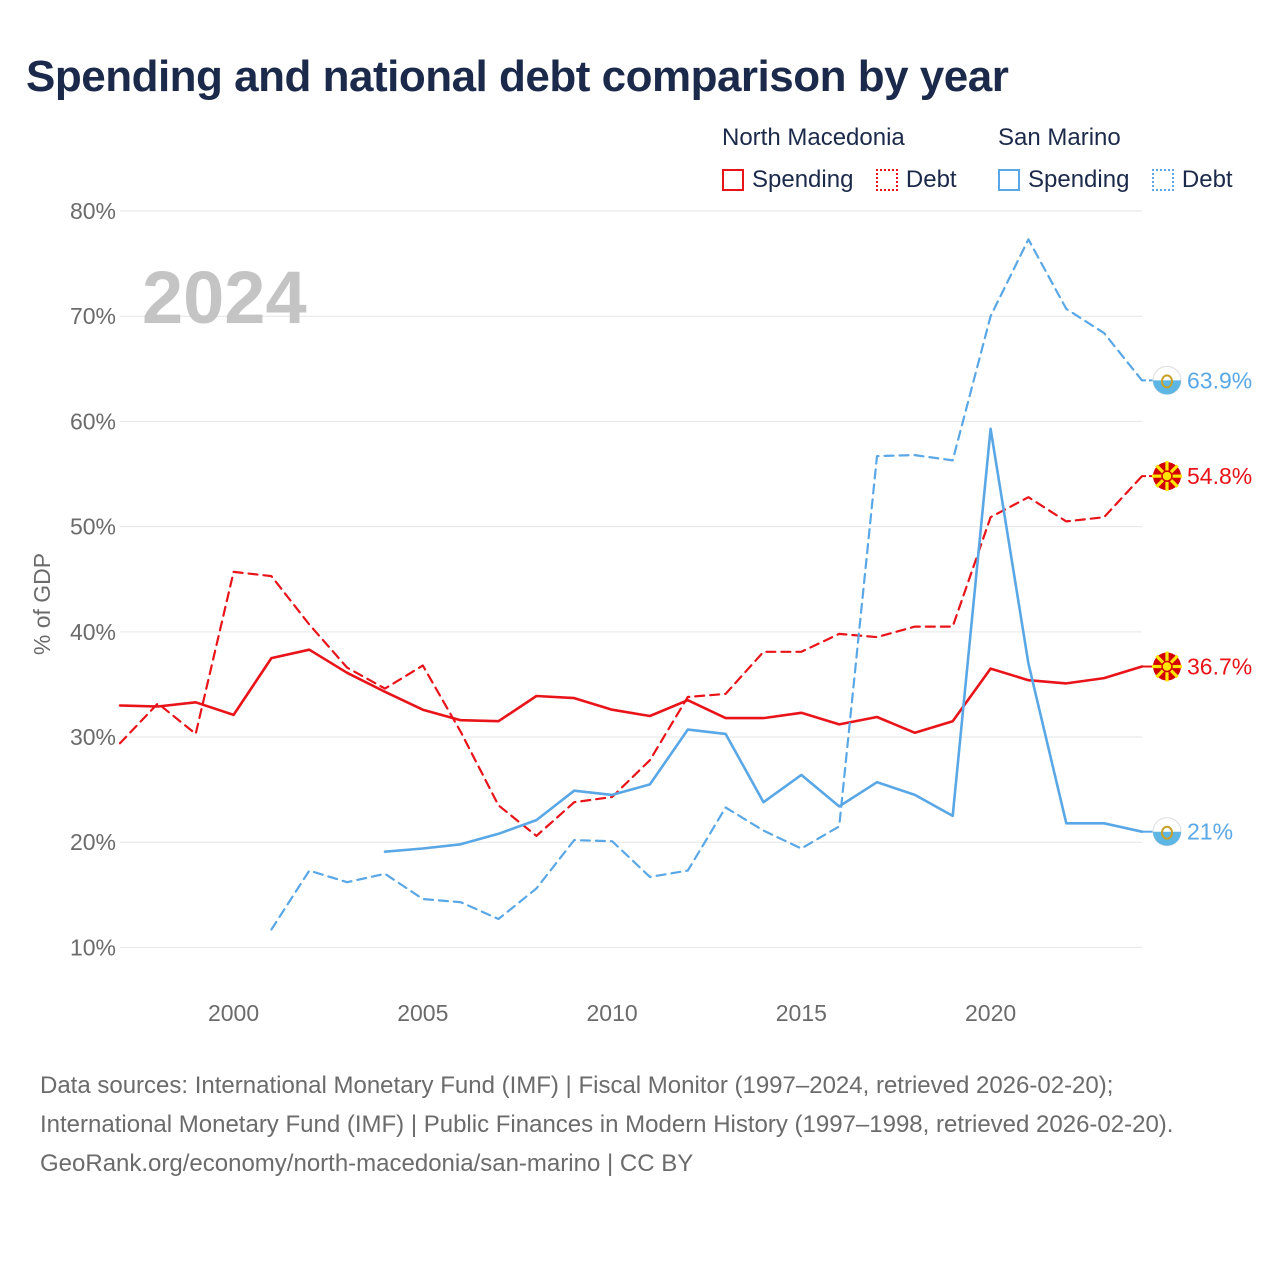 The height and width of the screenshot is (1280, 1280). I want to click on legend-item-north-macedonia-spending: Spending, so click(787, 180).